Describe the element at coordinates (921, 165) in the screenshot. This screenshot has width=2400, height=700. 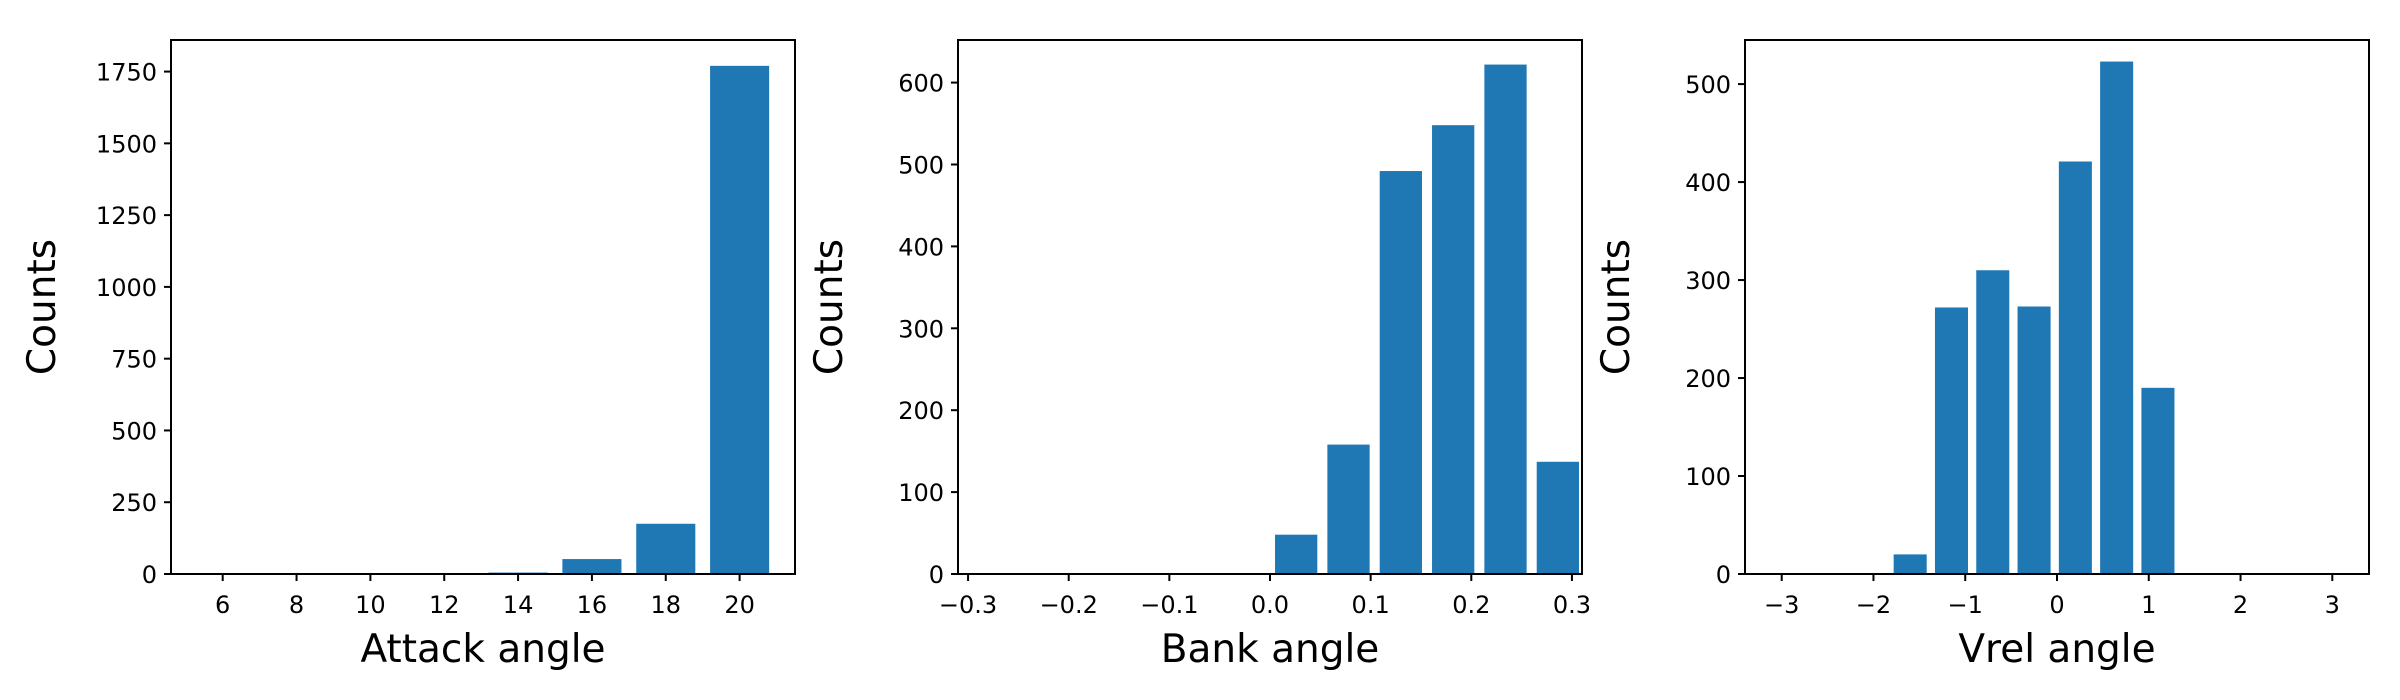
I see `y-tick-label-bank-5: 500` at that location.